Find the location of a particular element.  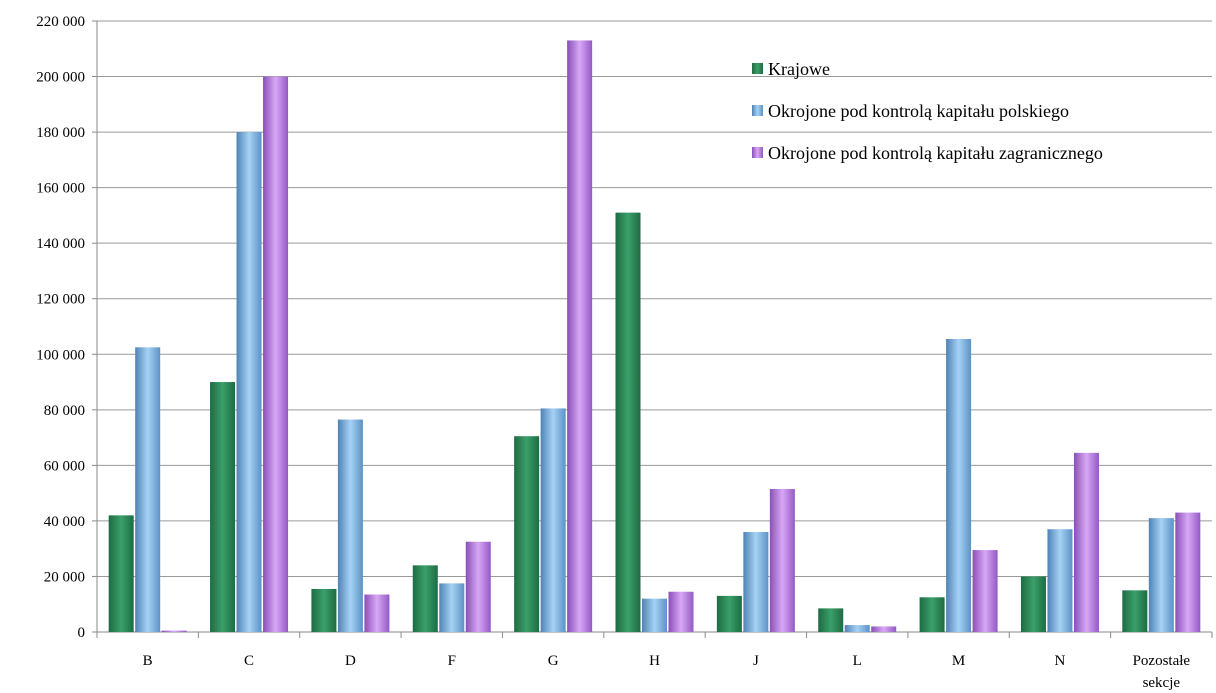

legend-label: Krajowe is located at coordinates (799, 69).